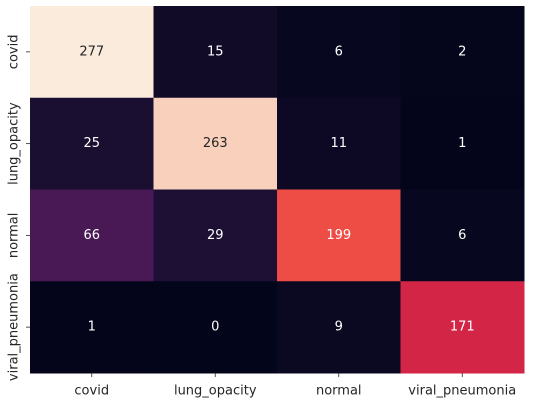  I want to click on heatmap-cell-normal-covid, so click(92, 235).